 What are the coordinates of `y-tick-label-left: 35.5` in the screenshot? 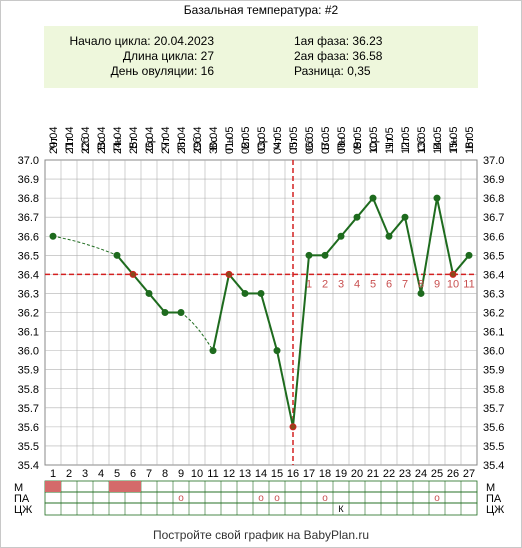 It's located at (28, 447).